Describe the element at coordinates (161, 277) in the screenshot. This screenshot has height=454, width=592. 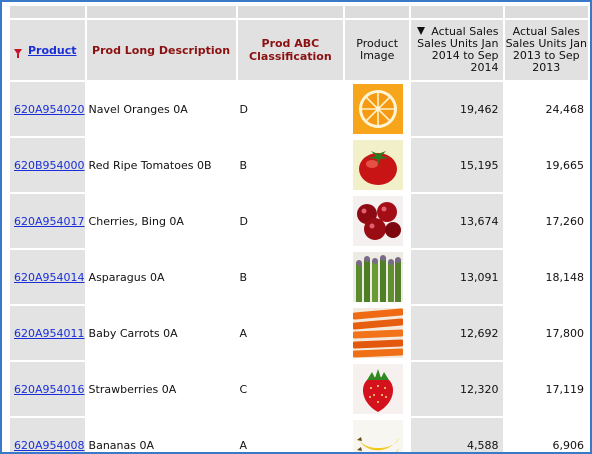
I see `product-description-cell: Asparagus 0A` at that location.